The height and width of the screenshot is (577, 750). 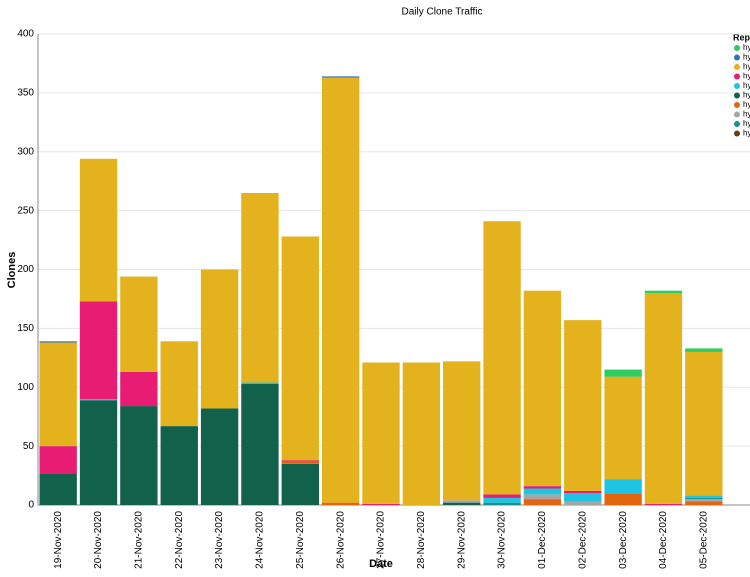 I want to click on x-tick-label: 05-Dec-2020, so click(x=703, y=540).